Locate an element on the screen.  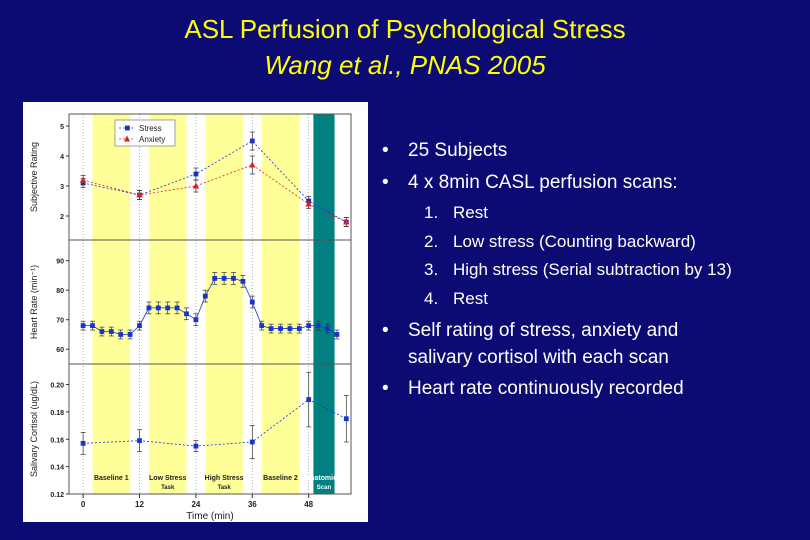
phase-label: Baseline 2 is located at coordinates (280, 478).